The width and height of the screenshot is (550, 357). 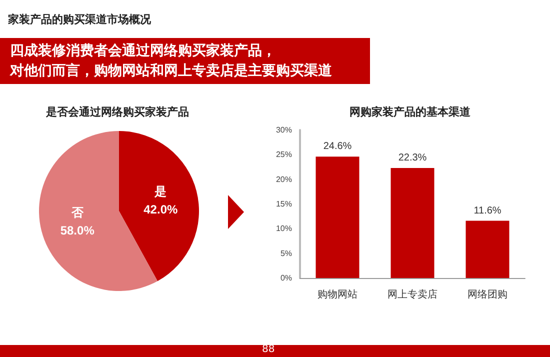 I want to click on data-label: 22.3%, so click(x=412, y=158).